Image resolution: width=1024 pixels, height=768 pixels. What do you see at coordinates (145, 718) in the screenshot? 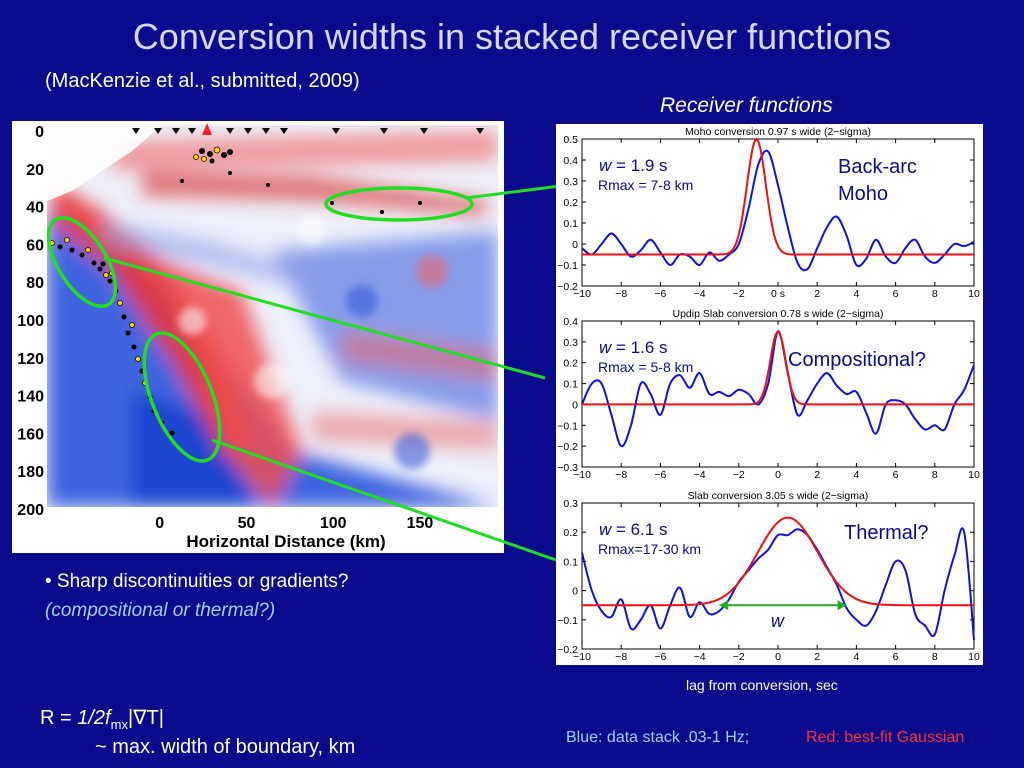
I see `formula-gradient: |∇T|` at bounding box center [145, 718].